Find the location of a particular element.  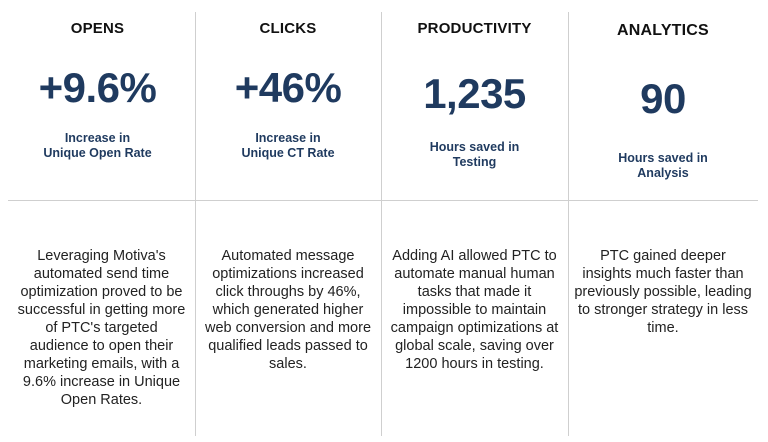

card-subtitle: Increase in Unique Open Rate is located at coordinates (97, 146).